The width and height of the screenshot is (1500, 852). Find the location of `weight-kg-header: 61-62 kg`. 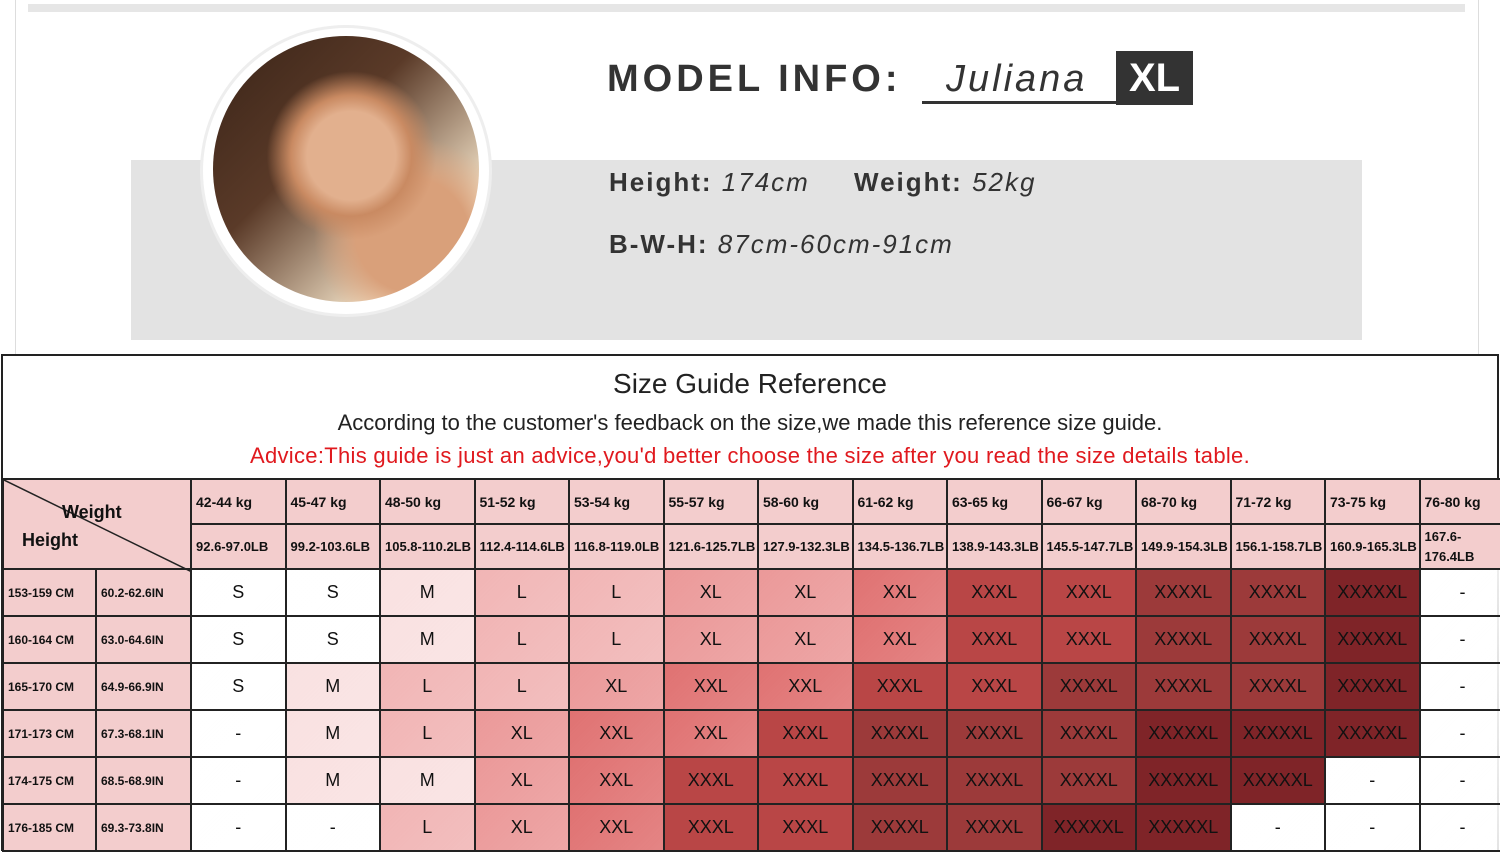

weight-kg-header: 61-62 kg is located at coordinates (900, 501).